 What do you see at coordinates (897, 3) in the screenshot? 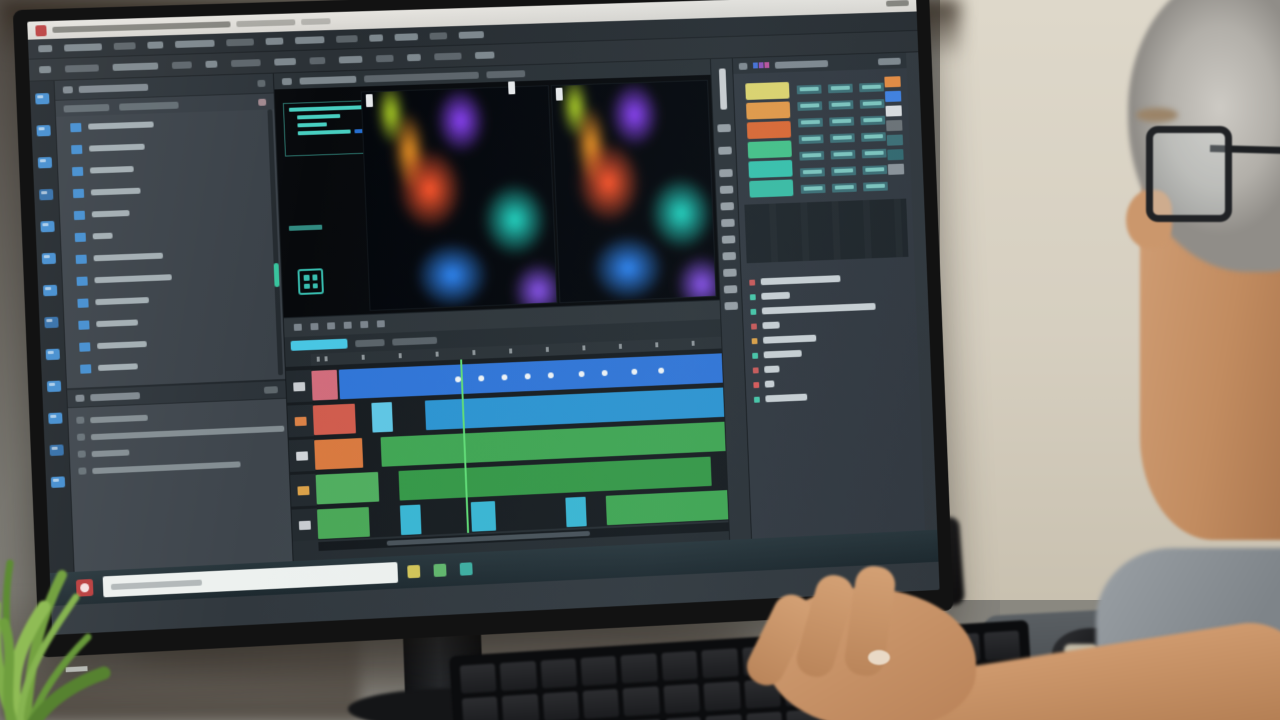
I see `window-controls` at bounding box center [897, 3].